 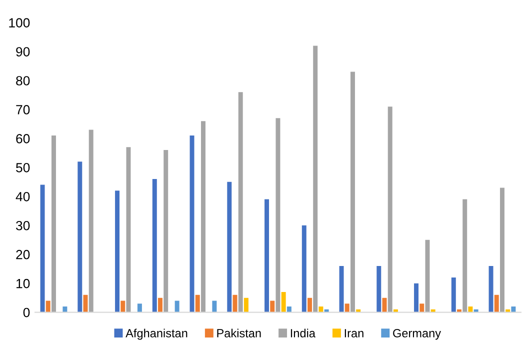 What do you see at coordinates (23, 225) in the screenshot?
I see `y-tick-label: 30` at bounding box center [23, 225].